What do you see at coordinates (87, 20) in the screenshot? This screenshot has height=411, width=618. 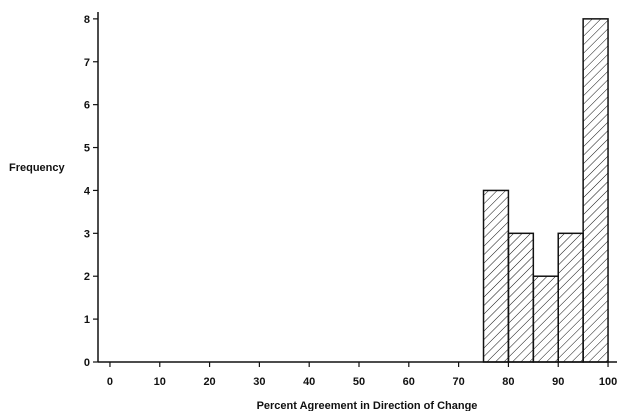 I see `y-tick-label: 8` at bounding box center [87, 20].